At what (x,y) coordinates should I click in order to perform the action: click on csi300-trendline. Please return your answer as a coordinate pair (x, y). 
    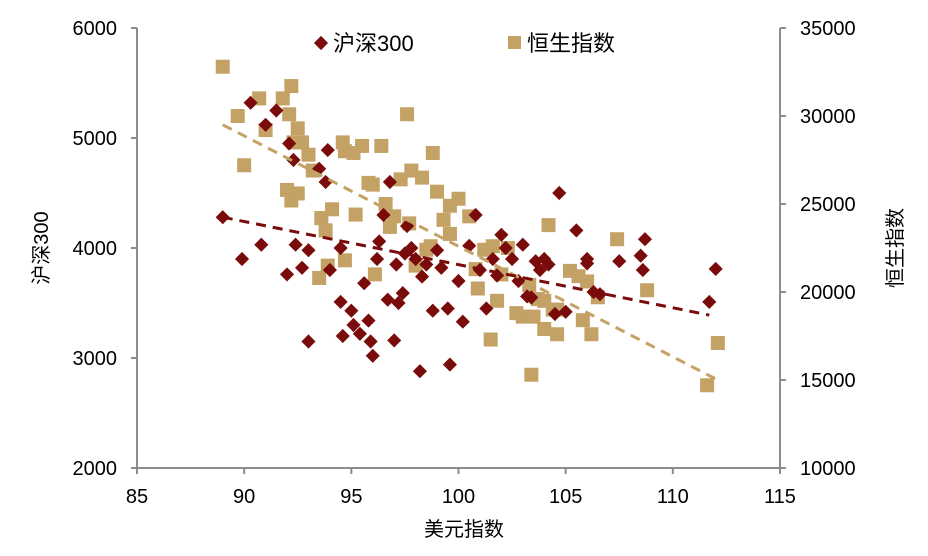
    Looking at the image, I should click on (466, 266).